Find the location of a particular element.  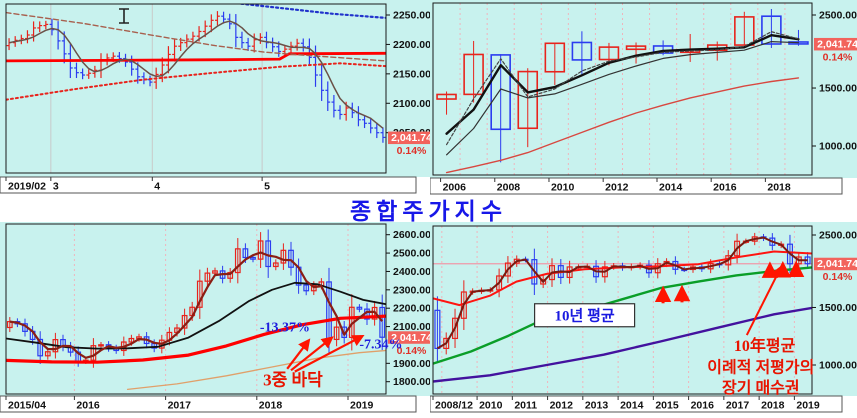

svg-text: 2013 is located at coordinates (597, 406).